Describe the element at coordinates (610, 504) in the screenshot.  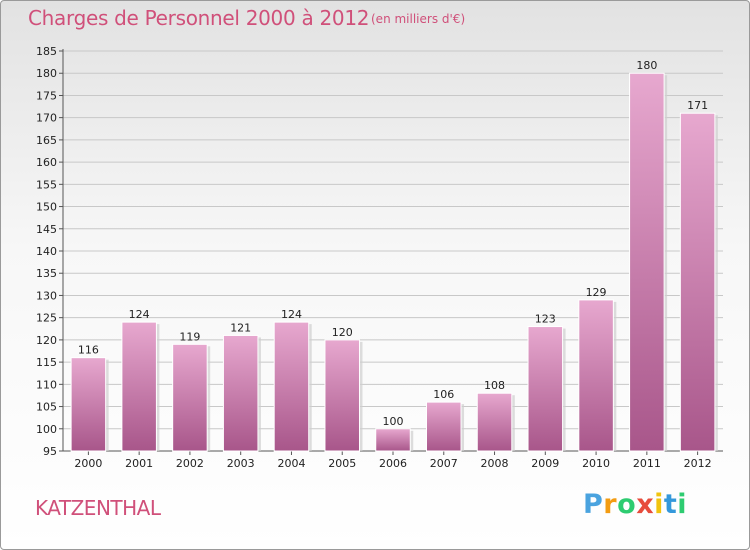
I see `logo-letter: r` at that location.